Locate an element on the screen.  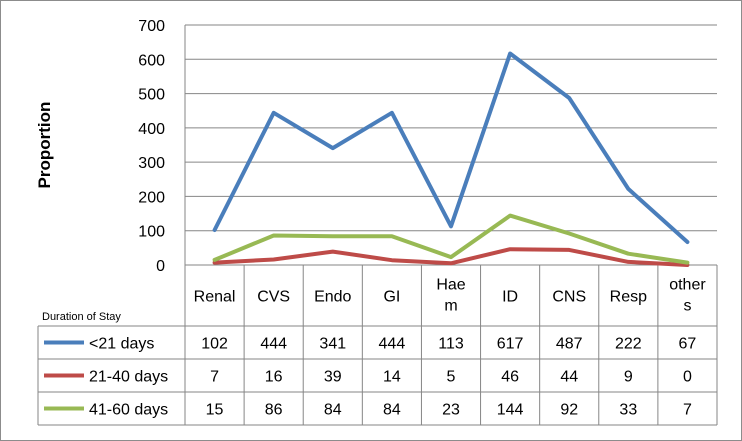
y-tick-label: 200 is located at coordinates (151, 197).